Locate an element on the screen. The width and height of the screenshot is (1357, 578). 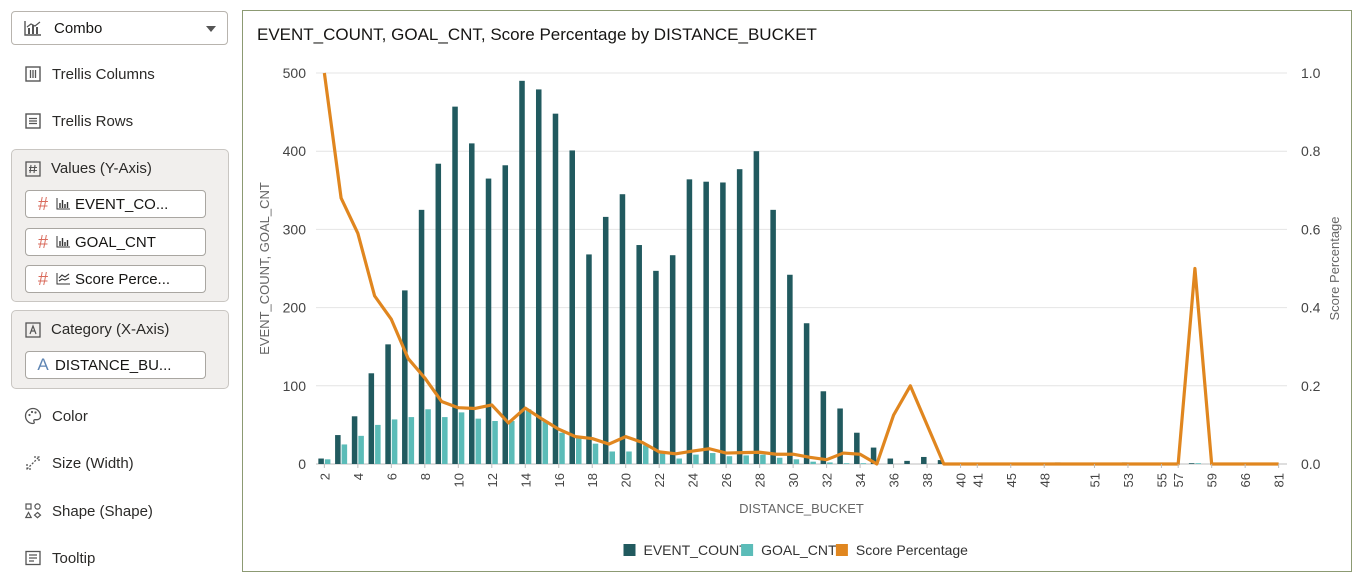
y2-tick-label: 1.0 is located at coordinates (1311, 73).